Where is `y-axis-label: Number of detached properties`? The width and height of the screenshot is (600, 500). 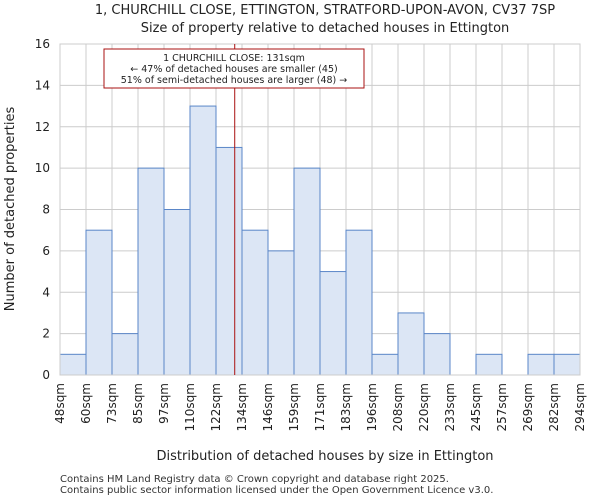
y-axis-label: Number of detached properties is located at coordinates (10, 209).